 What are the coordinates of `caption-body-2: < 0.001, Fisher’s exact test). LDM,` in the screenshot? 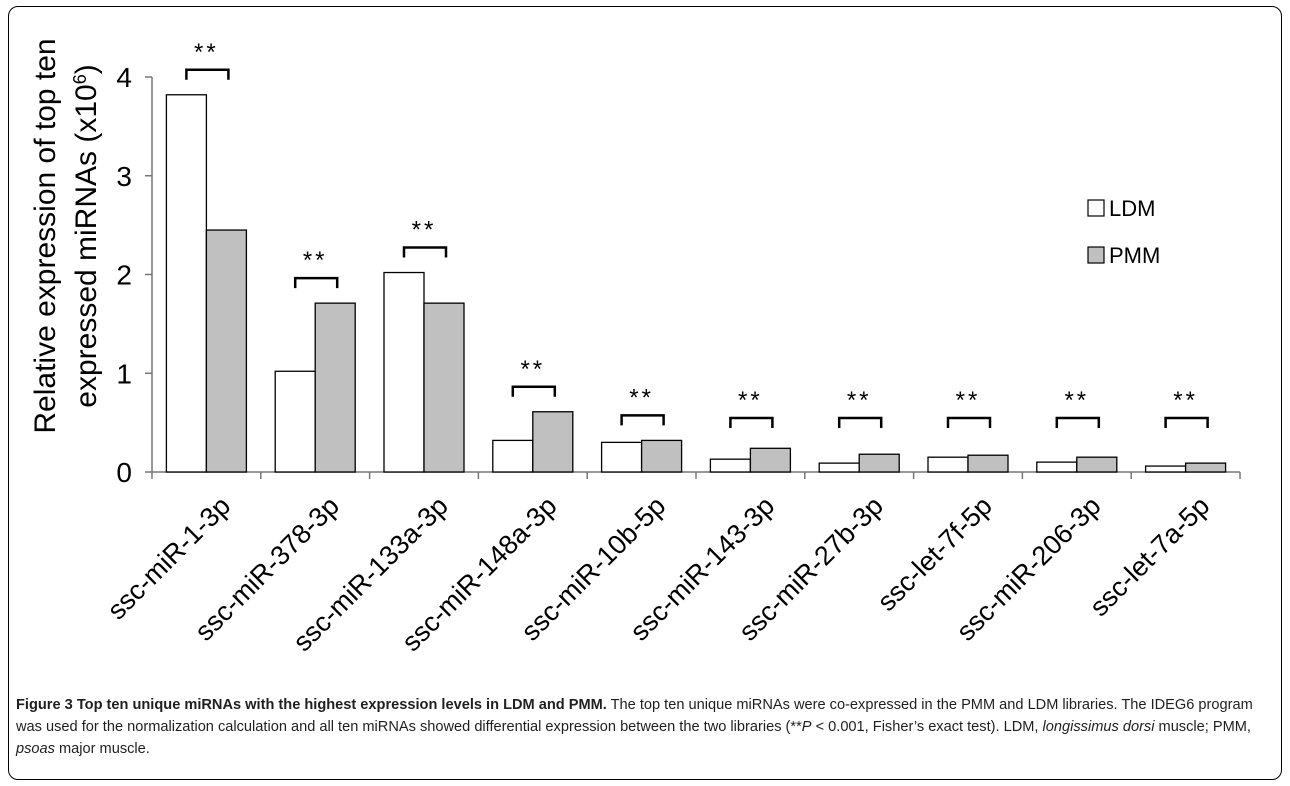 It's located at (927, 727).